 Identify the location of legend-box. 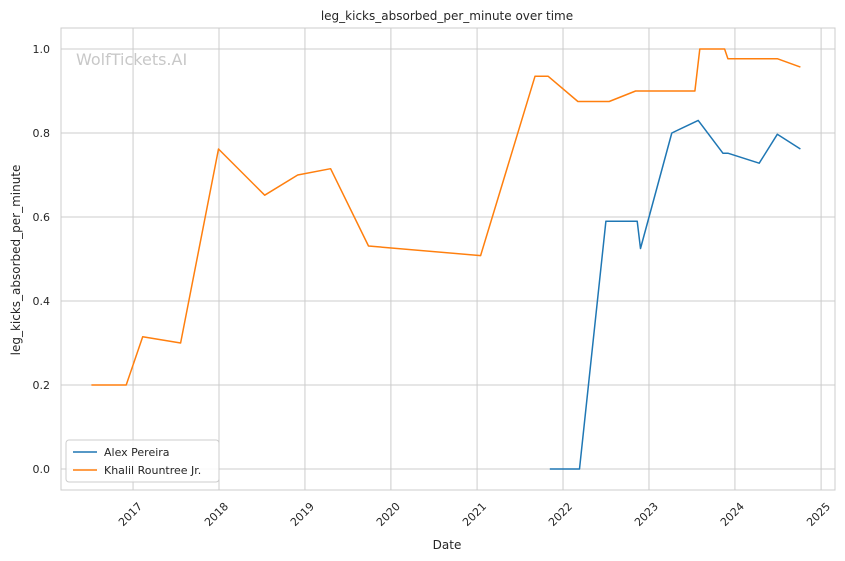
(142, 461).